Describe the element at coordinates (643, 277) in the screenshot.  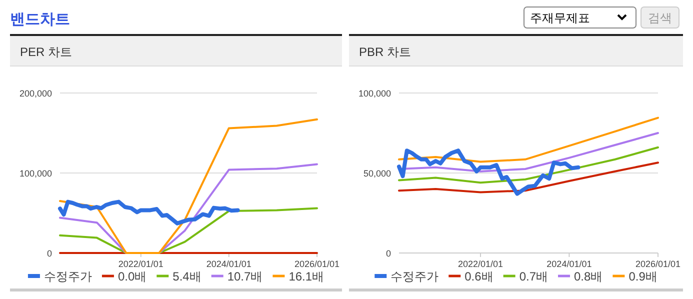
I see `legend-label: 0.9배` at that location.